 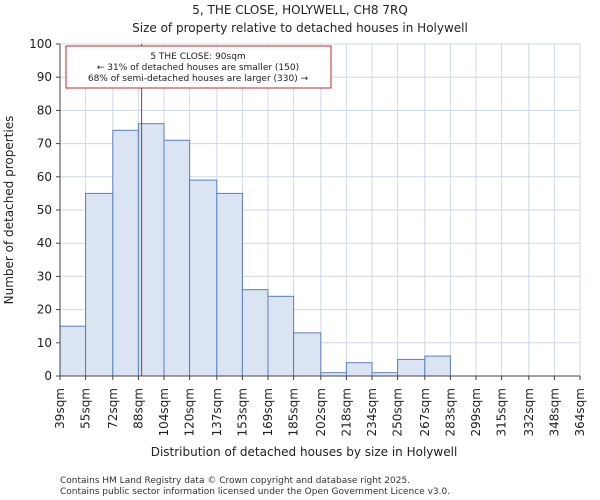 What do you see at coordinates (529, 412) in the screenshot?
I see `x-tick-label: 332sqm` at bounding box center [529, 412].